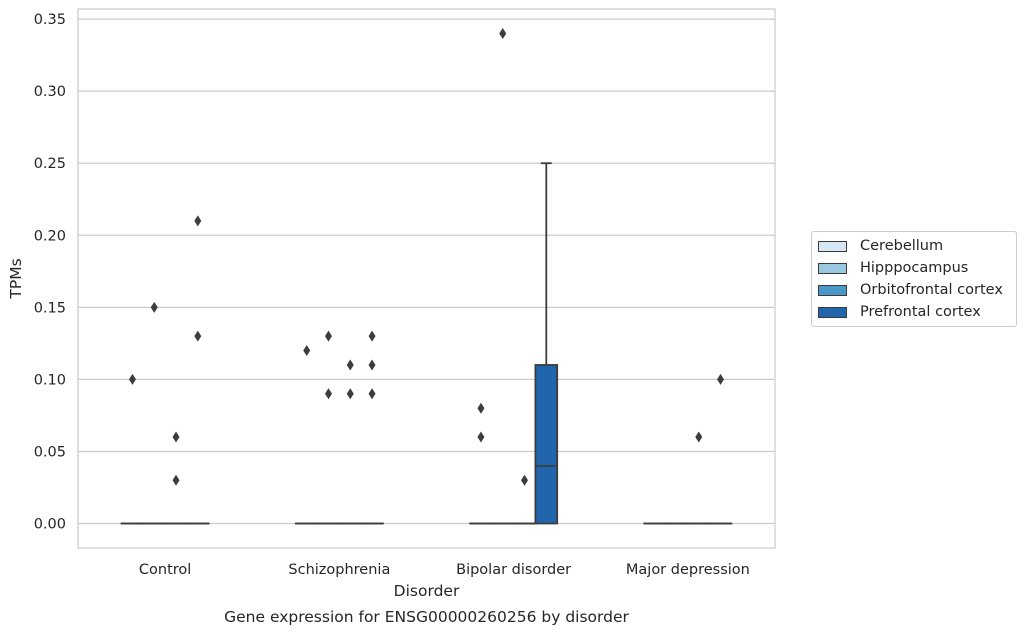 The image size is (1028, 634). I want to click on x-tick-label: Major depression, so click(688, 570).